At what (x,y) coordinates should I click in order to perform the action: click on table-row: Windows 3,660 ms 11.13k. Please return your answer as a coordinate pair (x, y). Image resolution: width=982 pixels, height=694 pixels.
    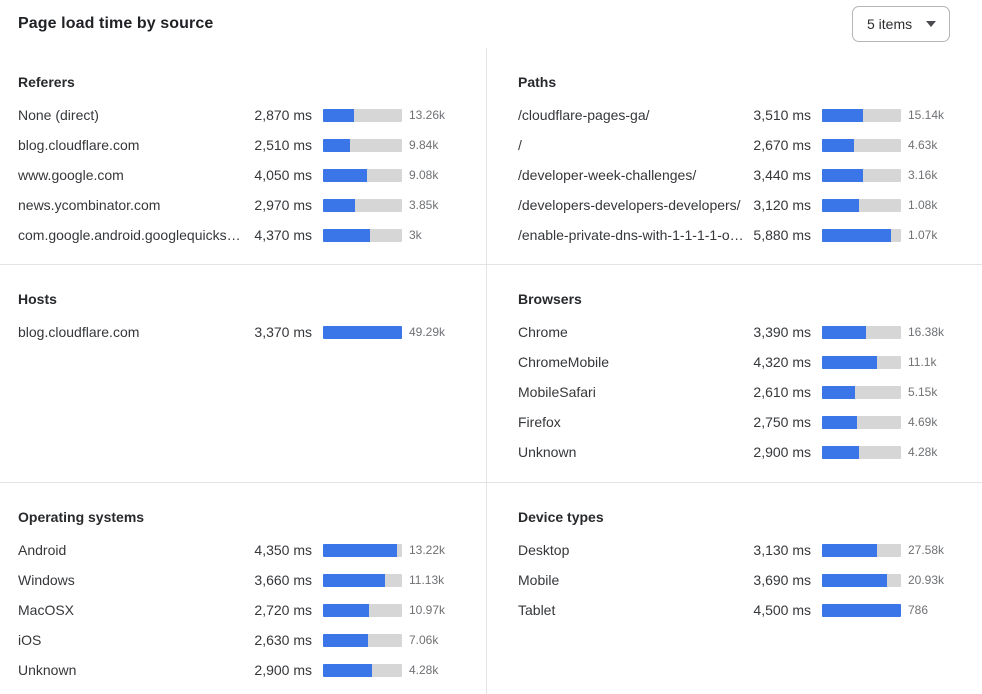
    Looking at the image, I should click on (239, 580).